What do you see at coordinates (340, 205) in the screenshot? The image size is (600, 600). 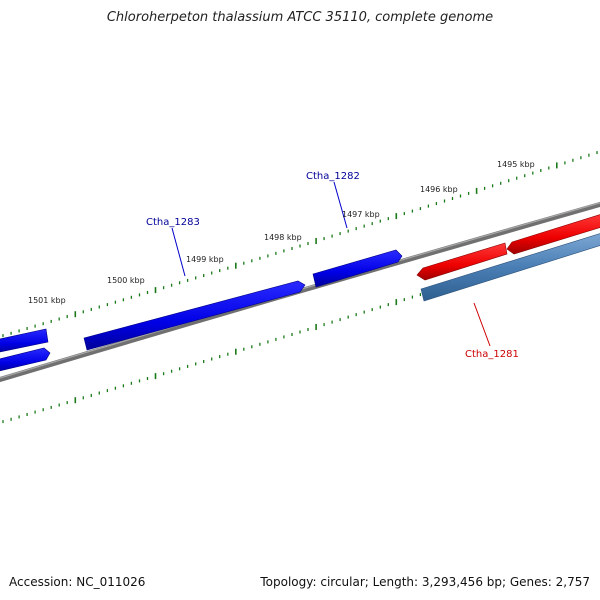 I see `gene-ctha-1282-leader` at bounding box center [340, 205].